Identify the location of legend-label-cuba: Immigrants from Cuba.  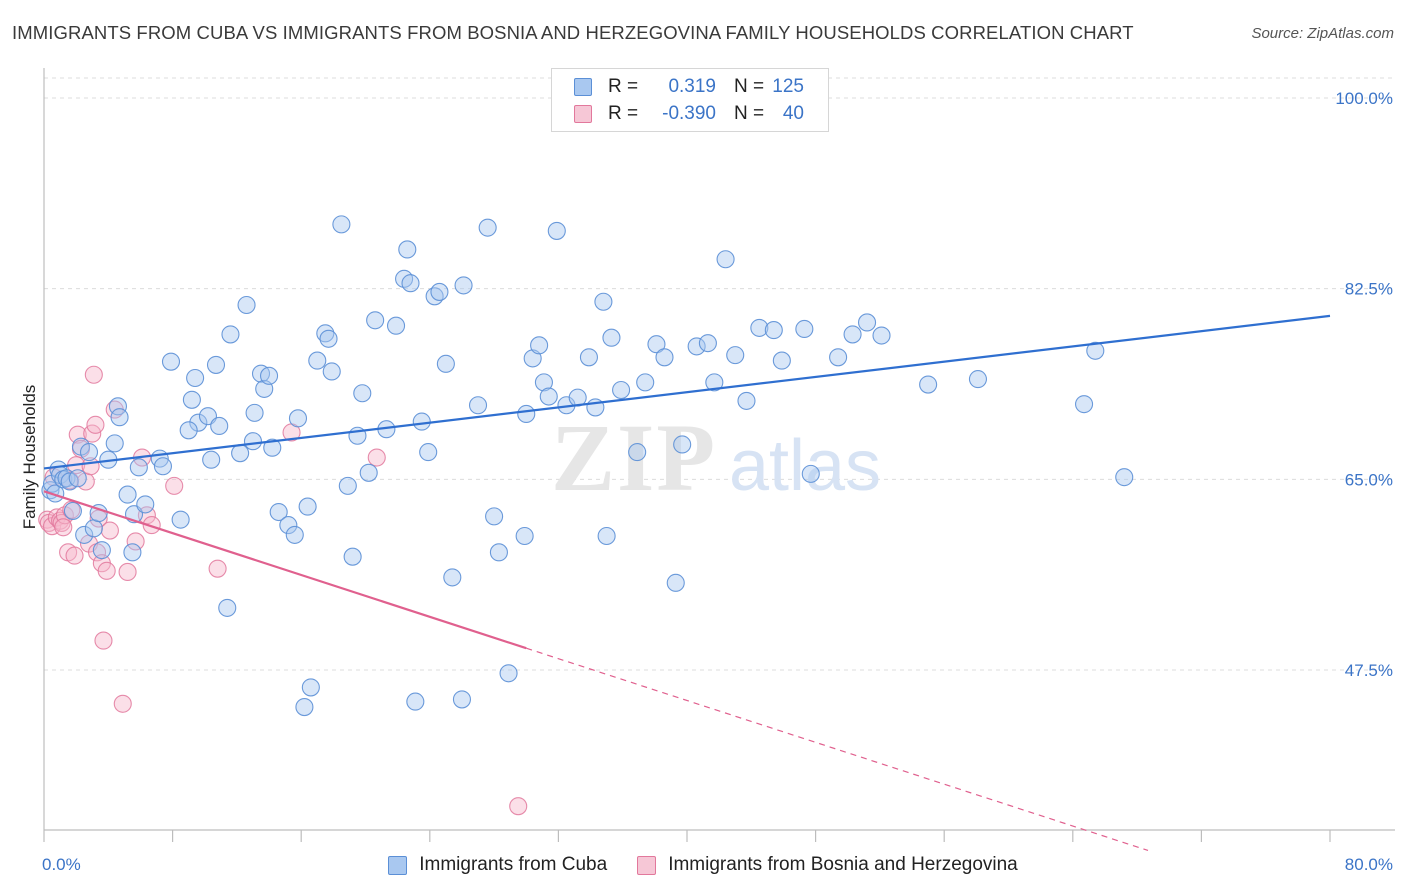
(513, 864).